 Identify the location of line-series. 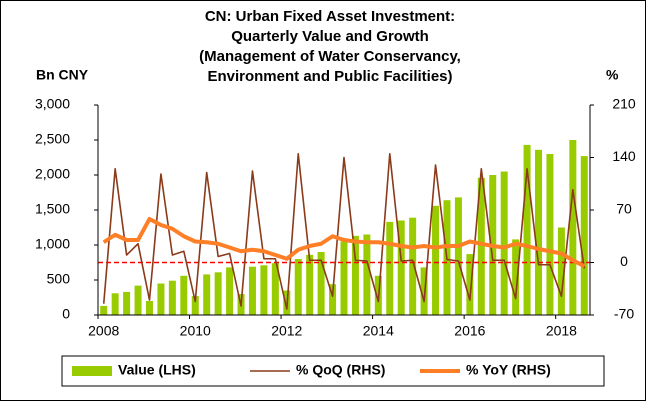
(344, 243).